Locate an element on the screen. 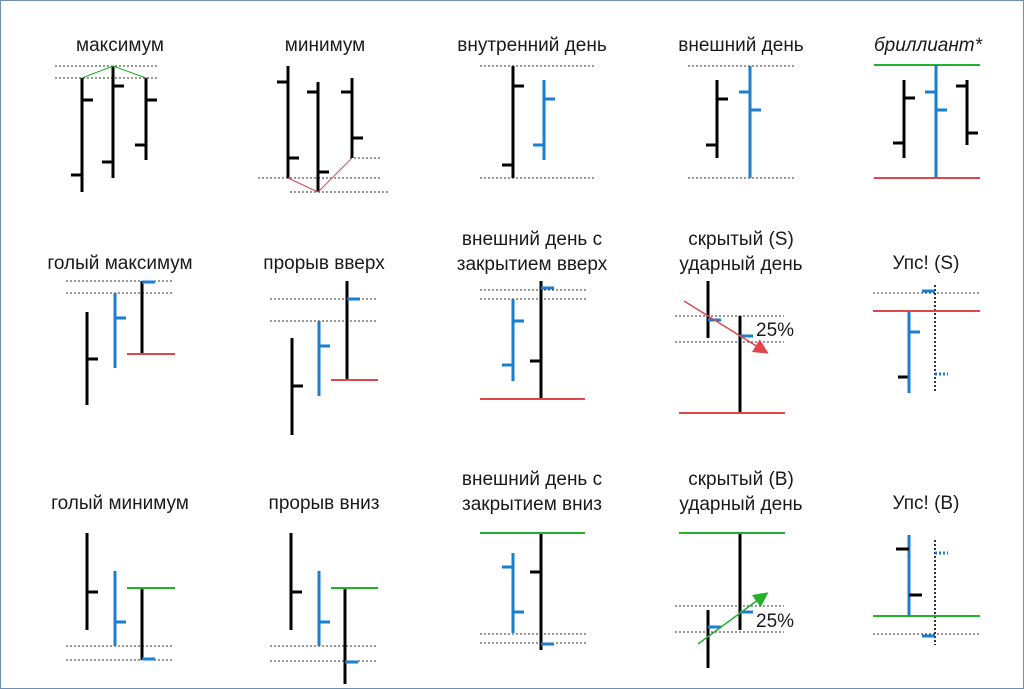  label-hidden-strike-day-s: скрытый (S) ударный день is located at coordinates (741, 252).